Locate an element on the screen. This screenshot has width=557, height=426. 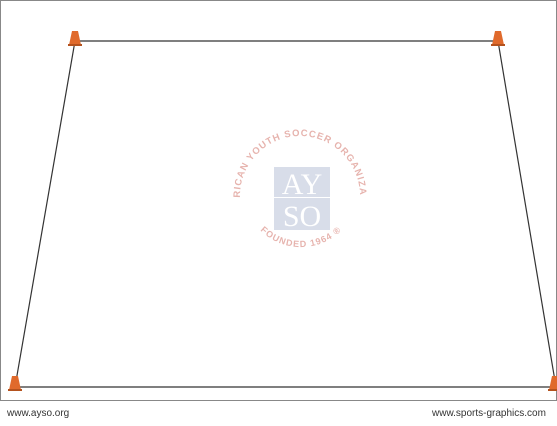
watermark-letters-top: AY is located at coordinates (302, 184).